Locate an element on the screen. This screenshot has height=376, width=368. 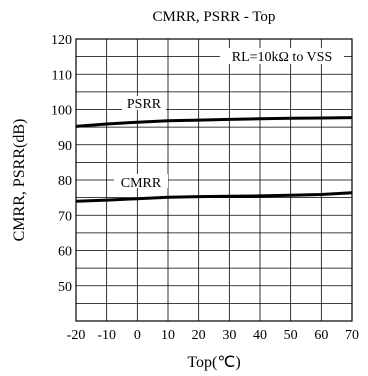
y-axis-label: CMRR, PSRR(dB) is located at coordinates (19, 180).